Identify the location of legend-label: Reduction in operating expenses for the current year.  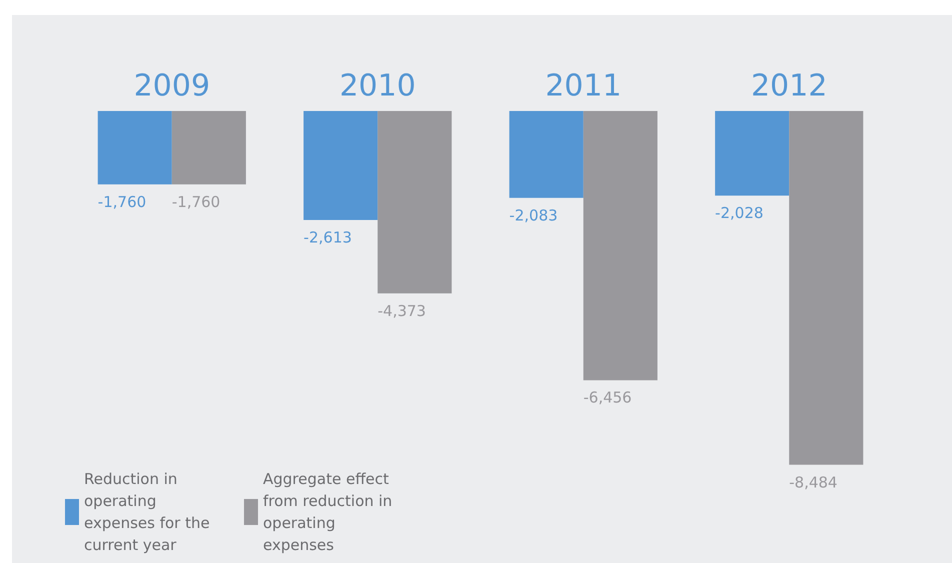
(149, 512).